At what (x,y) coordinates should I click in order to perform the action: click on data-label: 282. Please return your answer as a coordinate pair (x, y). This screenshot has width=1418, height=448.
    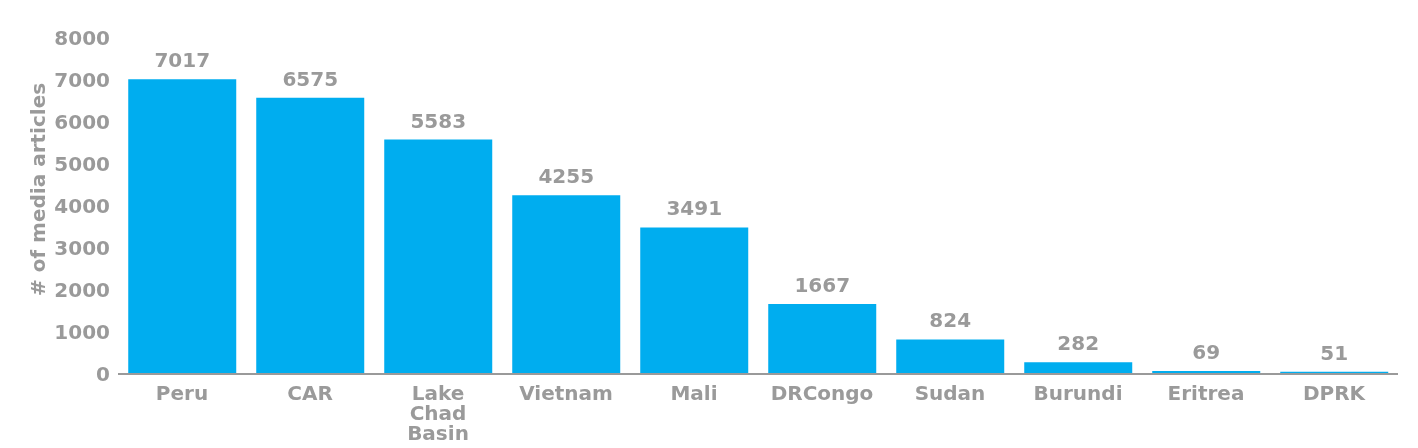
    Looking at the image, I should click on (1078, 343).